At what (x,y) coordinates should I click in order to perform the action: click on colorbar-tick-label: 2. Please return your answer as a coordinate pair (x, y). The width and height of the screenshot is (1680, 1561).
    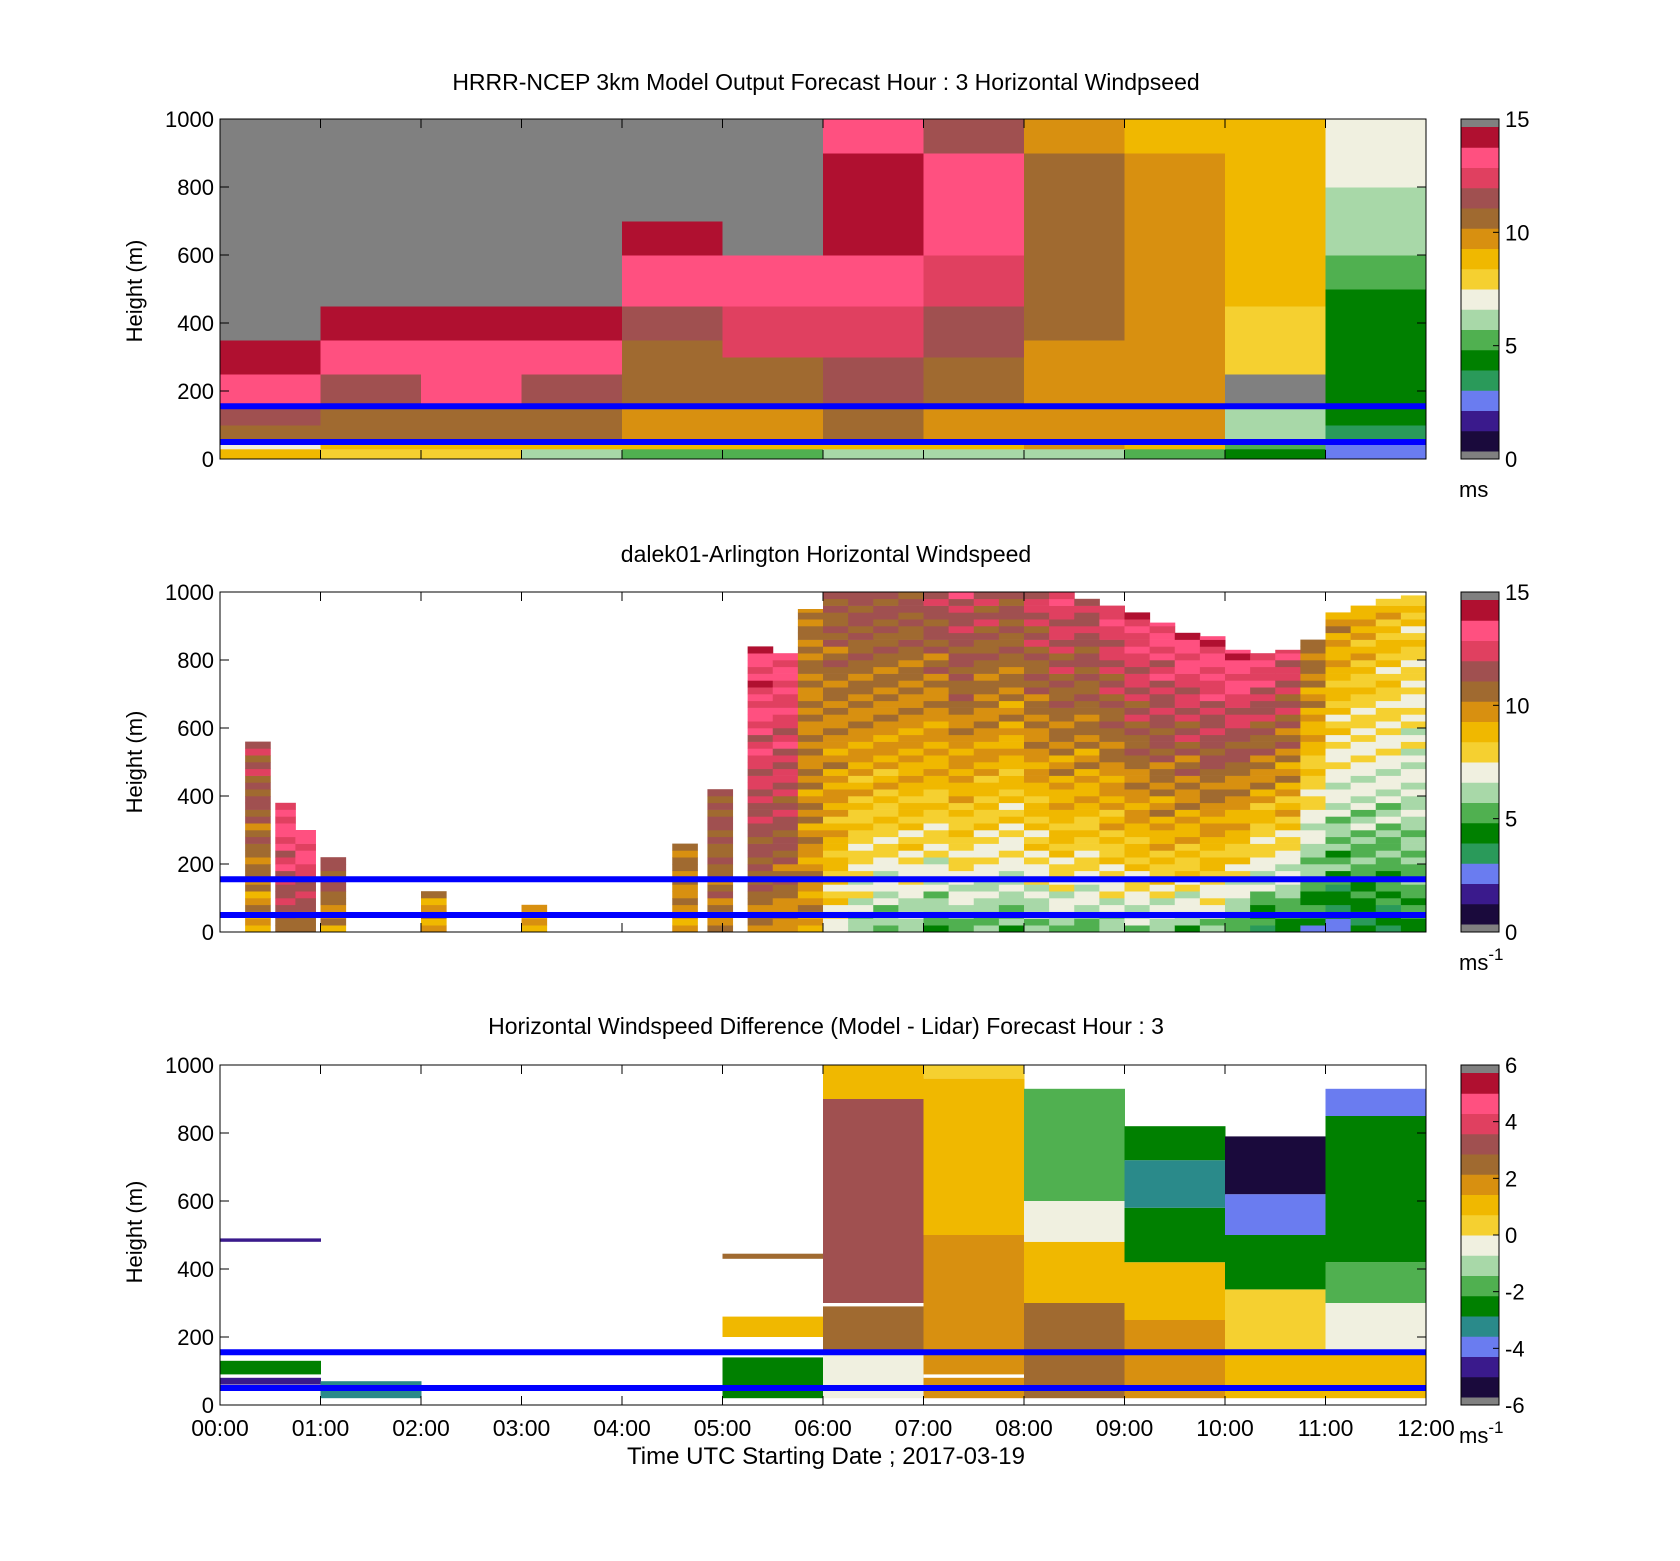
    Looking at the image, I should click on (1511, 1178).